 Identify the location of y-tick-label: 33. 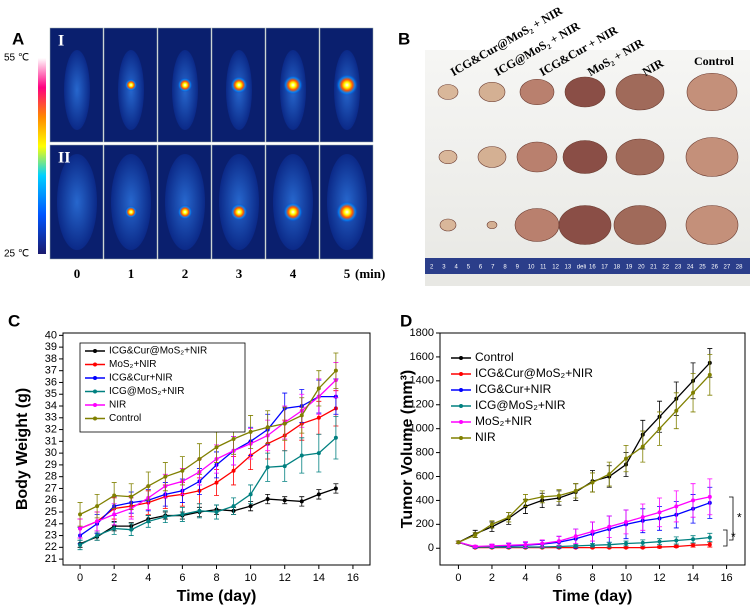
(51, 418).